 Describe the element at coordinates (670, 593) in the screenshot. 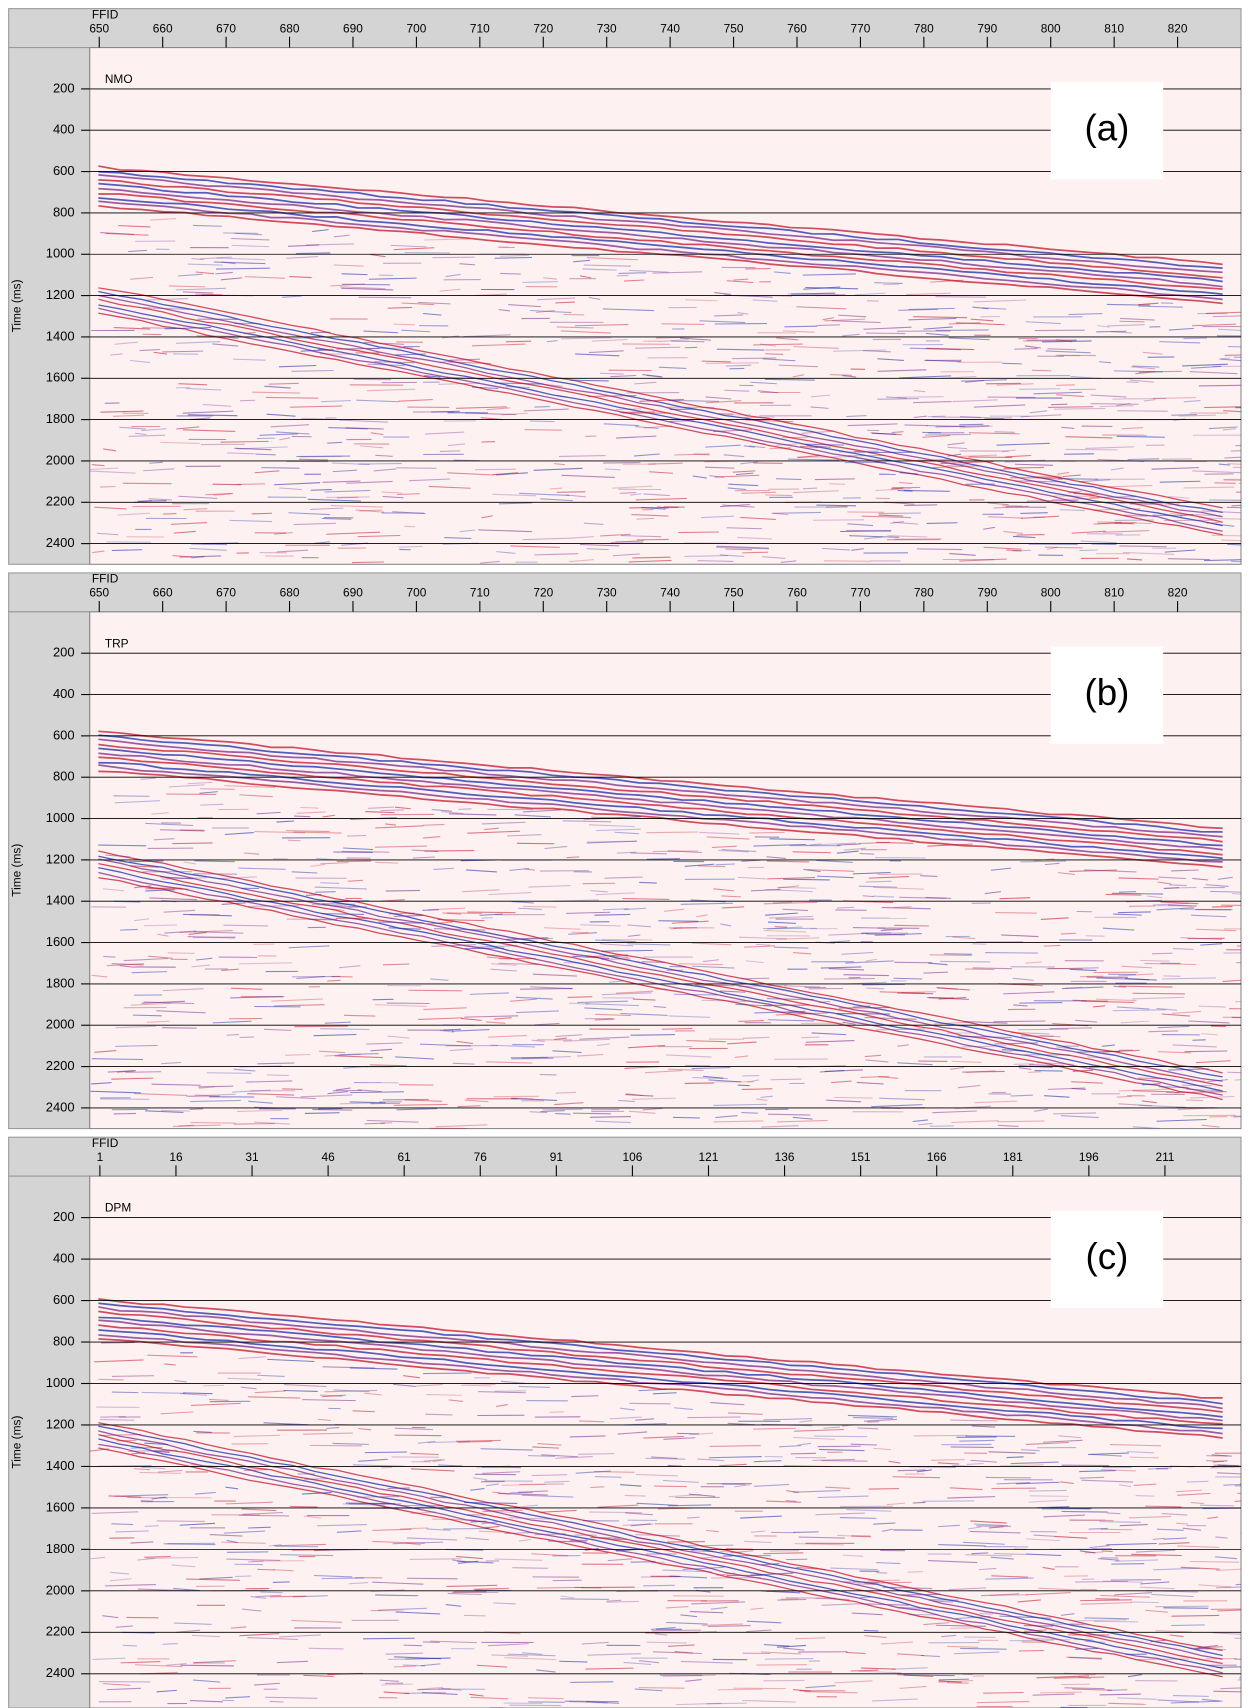

I see `x-tick-label: 740` at that location.